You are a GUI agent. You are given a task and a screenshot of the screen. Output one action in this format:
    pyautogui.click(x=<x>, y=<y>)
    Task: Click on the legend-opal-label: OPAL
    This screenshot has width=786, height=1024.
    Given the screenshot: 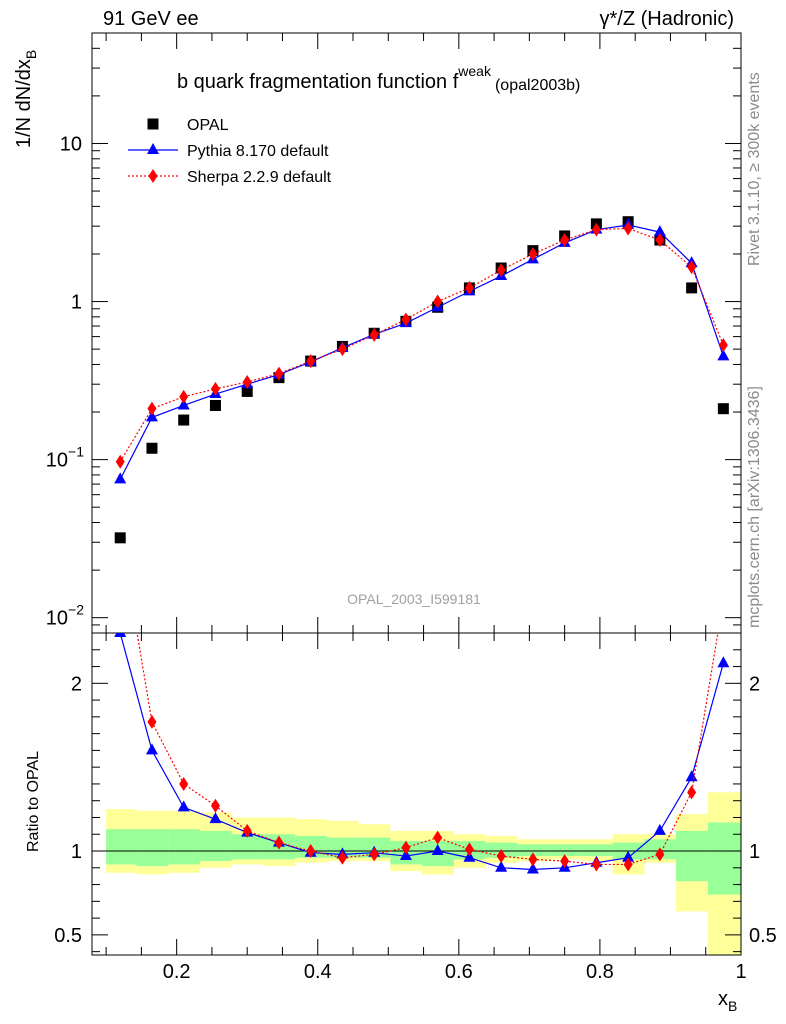 What is the action you would take?
    pyautogui.click(x=208, y=125)
    